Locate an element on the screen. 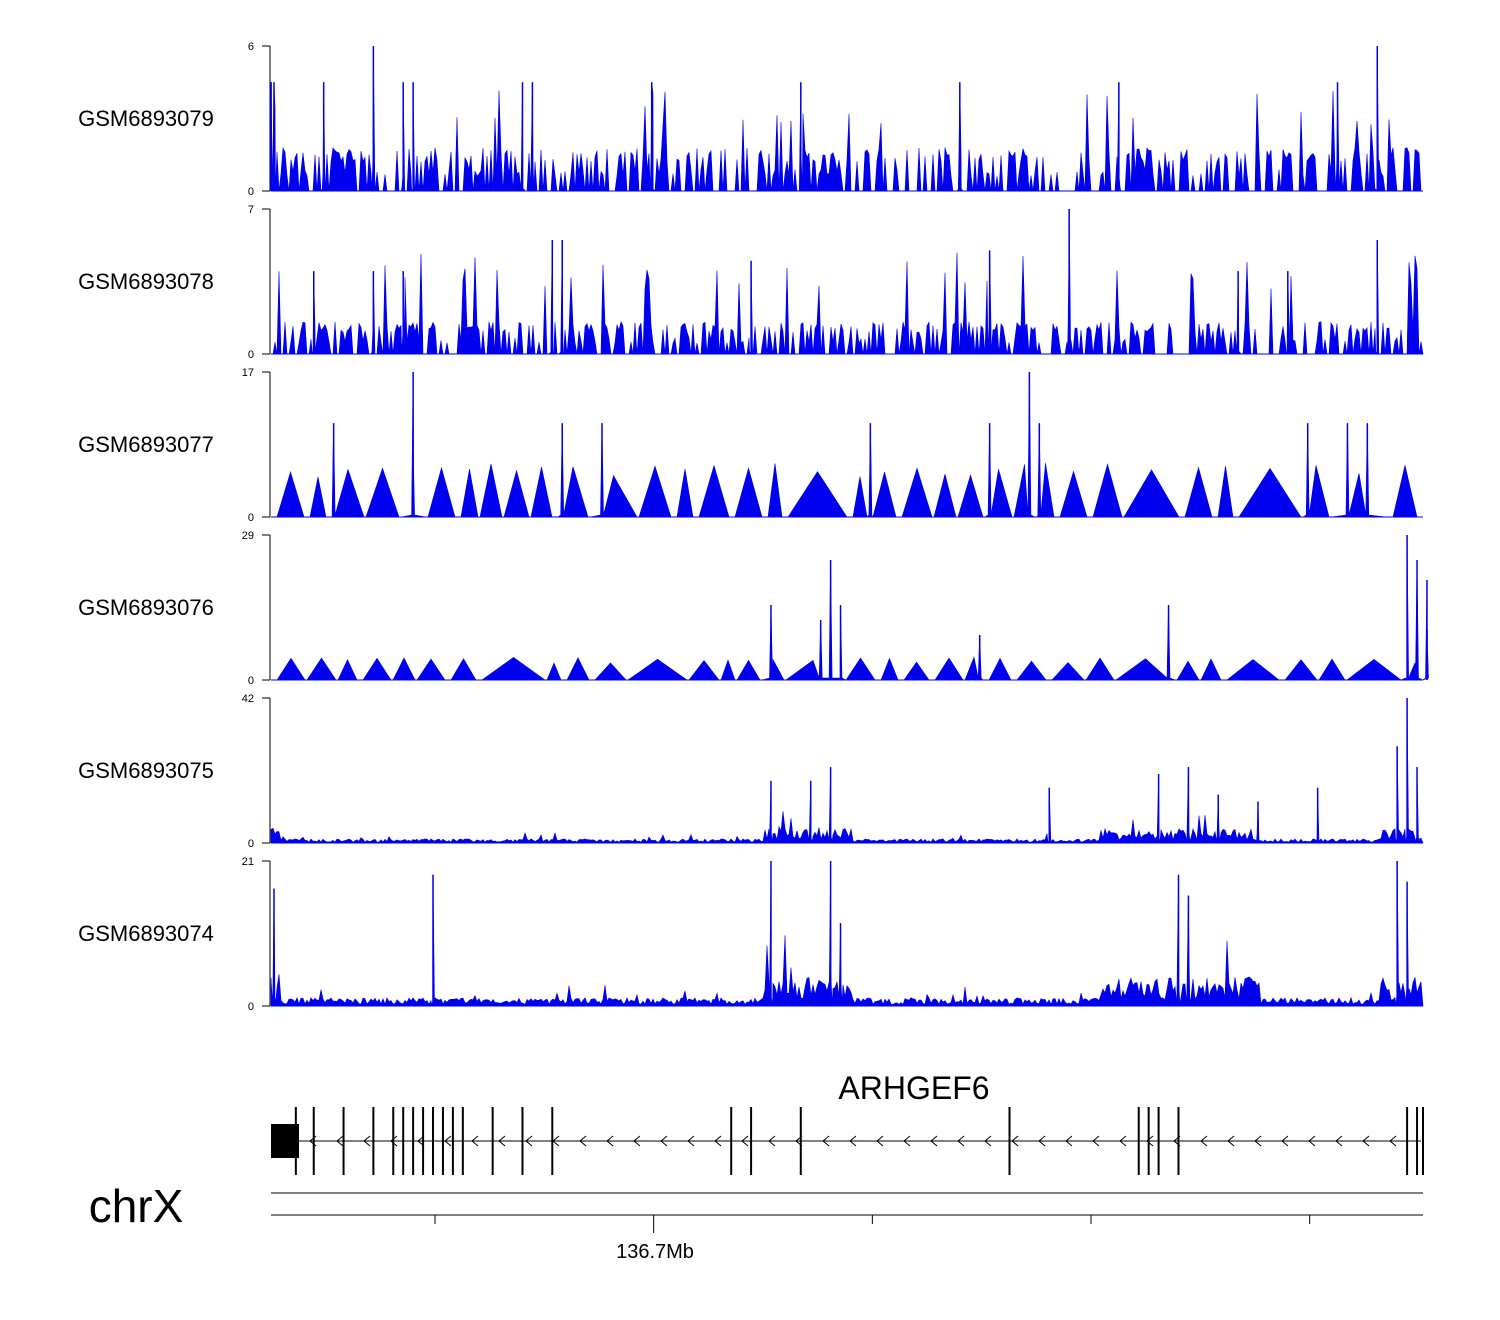  track-label: GSM6893076 is located at coordinates (146, 607).